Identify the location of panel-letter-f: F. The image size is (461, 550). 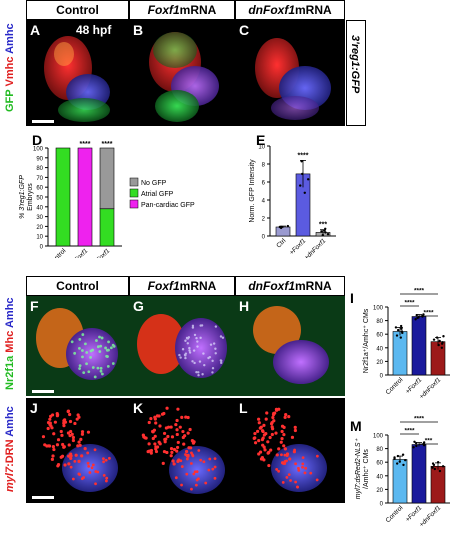
(34, 306).